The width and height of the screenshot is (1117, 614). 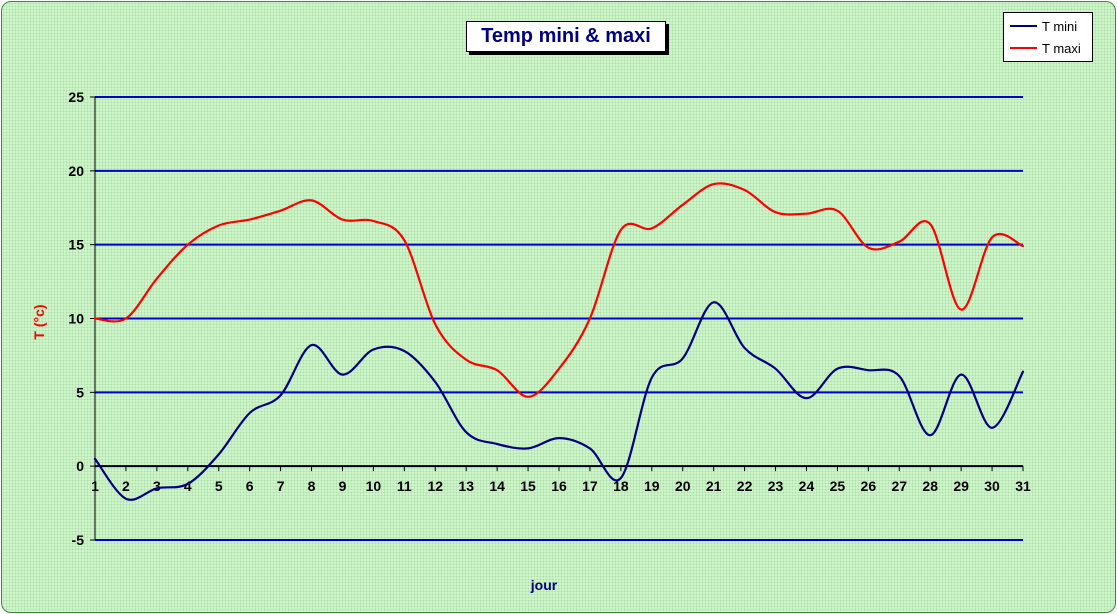 What do you see at coordinates (76, 245) in the screenshot?
I see `y-tick-label: 15` at bounding box center [76, 245].